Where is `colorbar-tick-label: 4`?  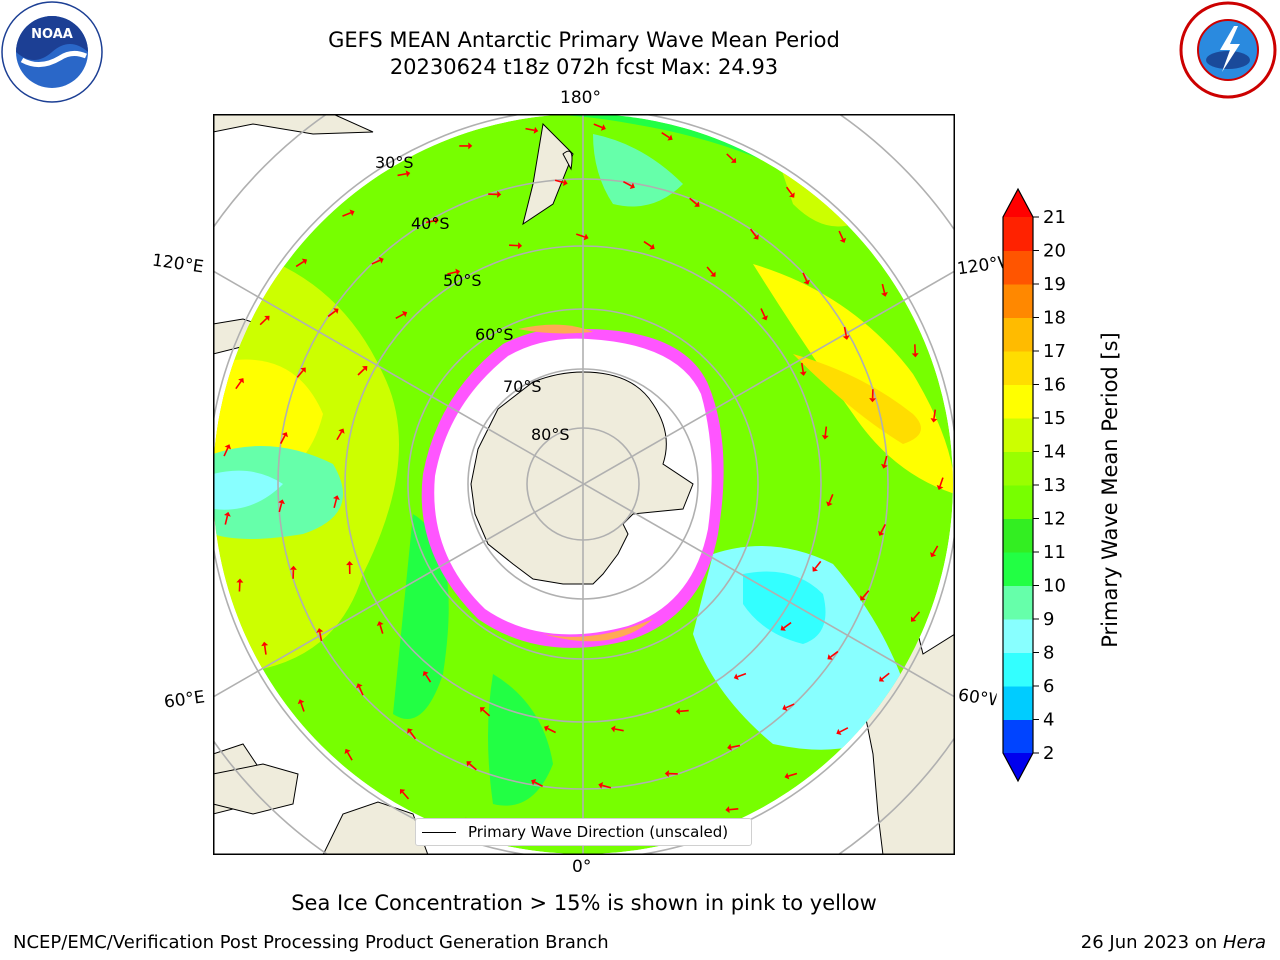 colorbar-tick-label: 4 is located at coordinates (1048, 720).